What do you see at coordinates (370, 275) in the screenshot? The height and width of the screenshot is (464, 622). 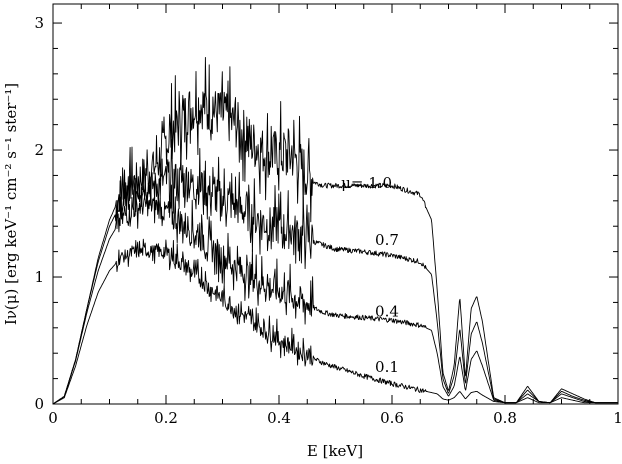 I see `annotation-layer: μ= 1.0 0.7 0.4 0.1` at bounding box center [370, 275].